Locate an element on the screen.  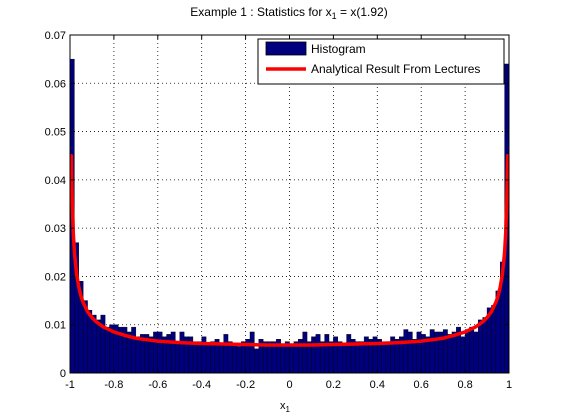
x-tick-label: -0.4 is located at coordinates (201, 385).